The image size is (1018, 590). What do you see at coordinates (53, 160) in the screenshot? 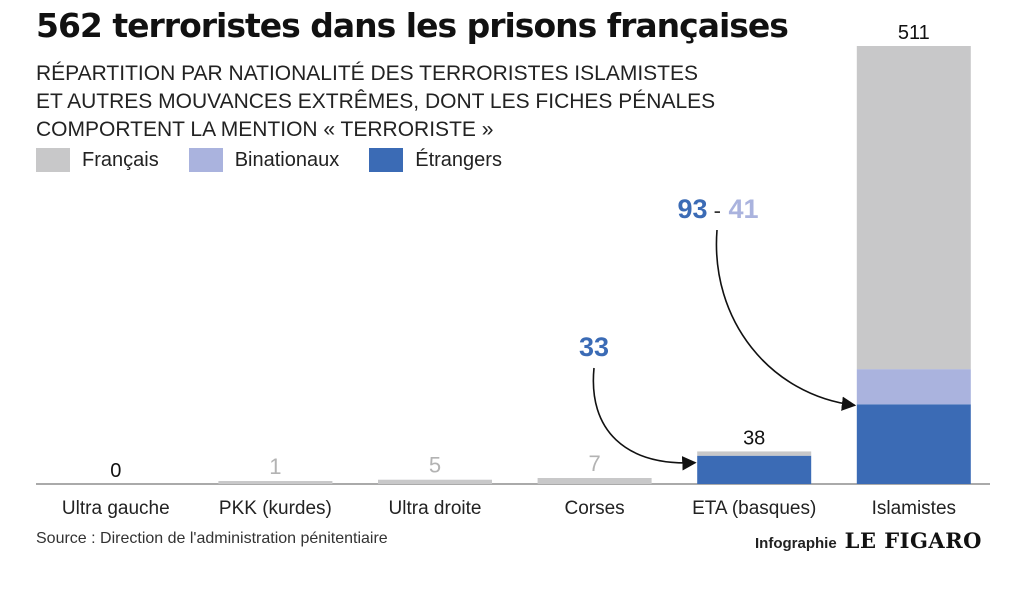
I see `legend-swatch-francais` at bounding box center [53, 160].